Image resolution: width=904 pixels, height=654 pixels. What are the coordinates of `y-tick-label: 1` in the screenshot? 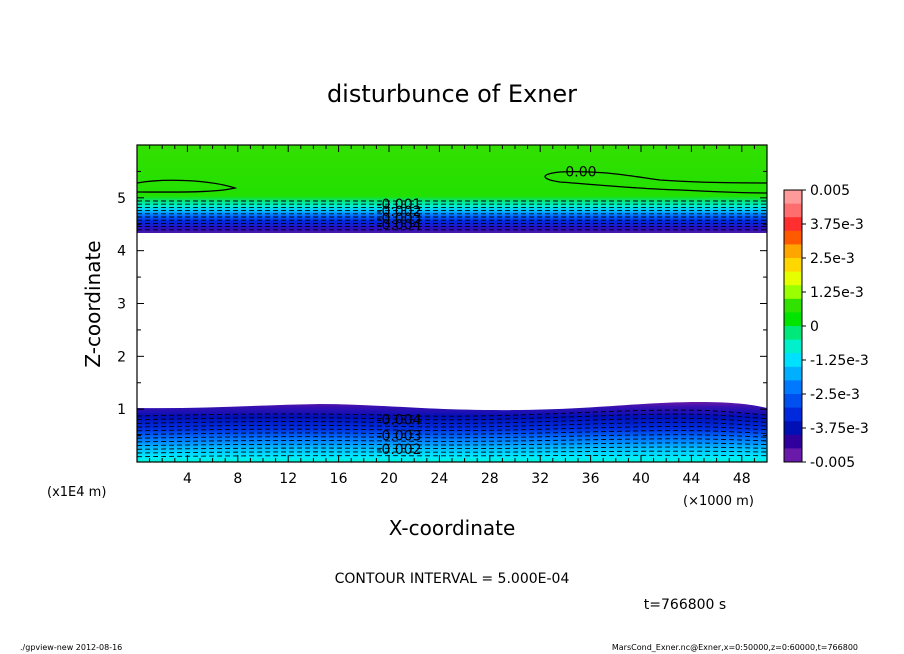 It's located at (121, 410).